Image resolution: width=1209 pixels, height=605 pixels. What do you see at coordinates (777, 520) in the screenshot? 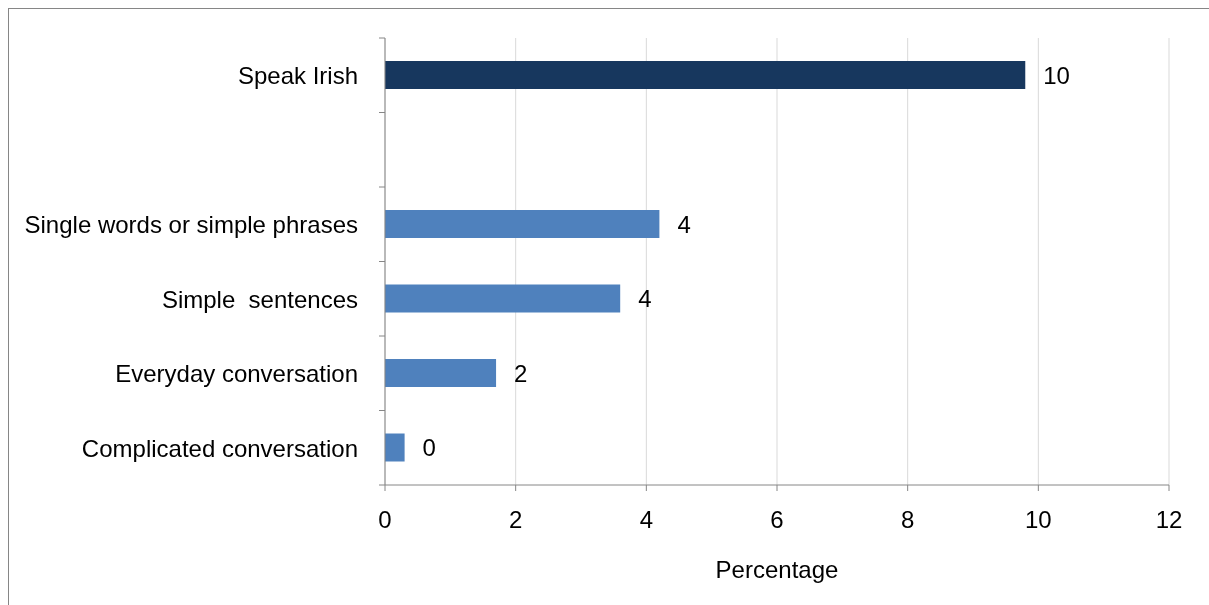
I see `x-tick-label: 6` at bounding box center [777, 520].